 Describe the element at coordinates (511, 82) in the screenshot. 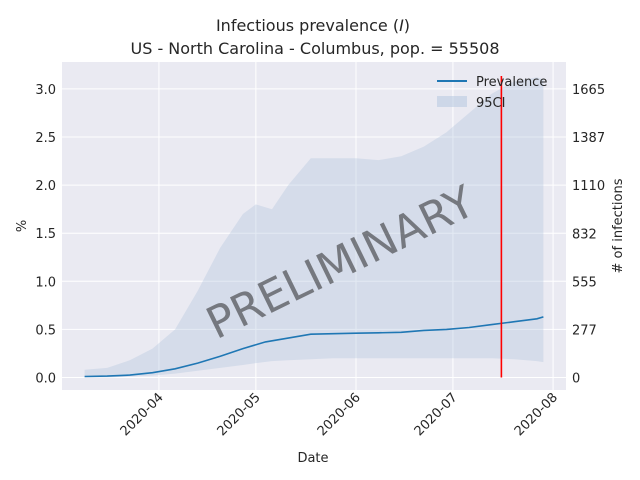

I see `legend-line-label: Prevalence` at that location.